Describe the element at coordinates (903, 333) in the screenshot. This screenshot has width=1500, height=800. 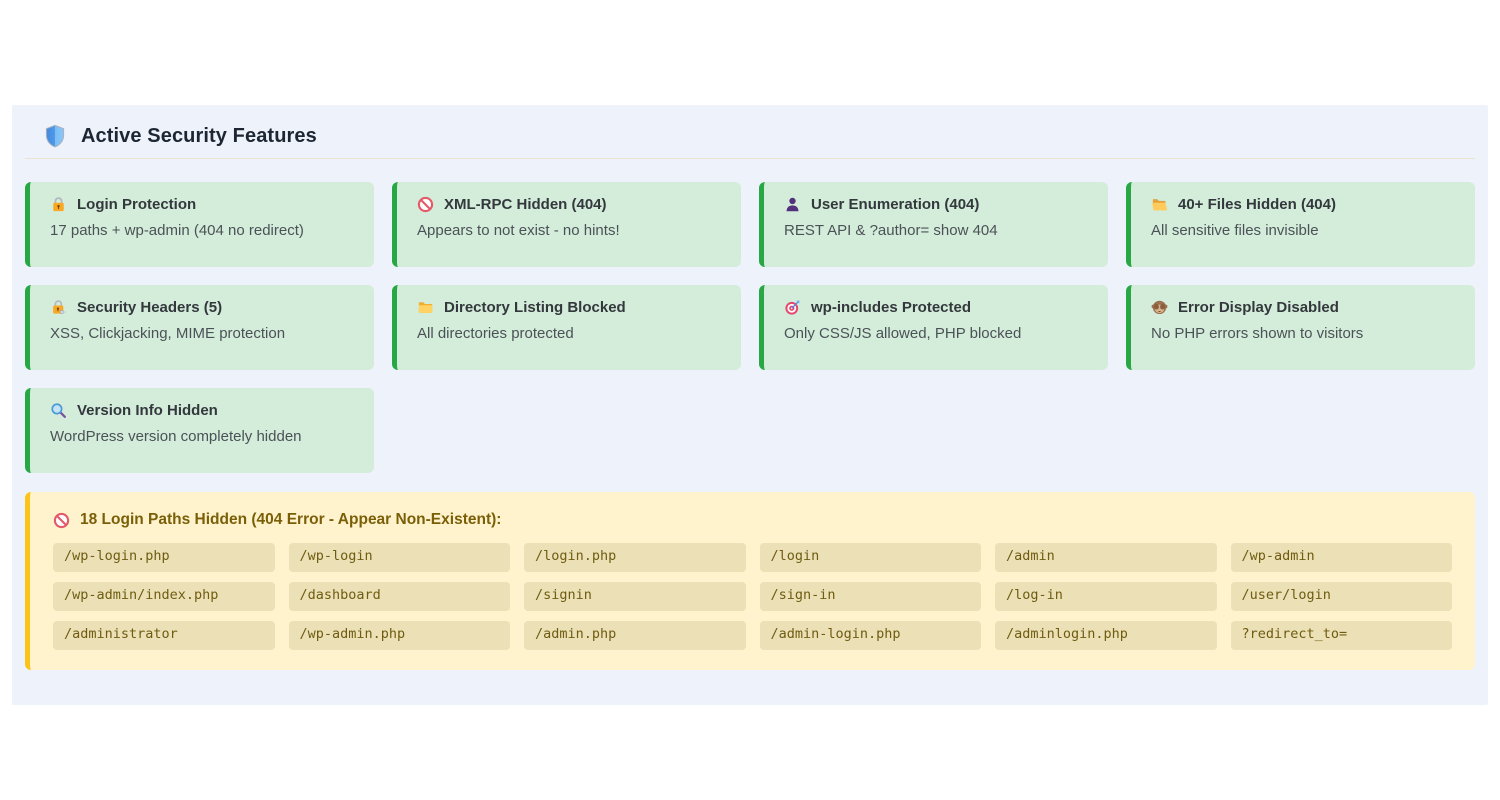
I see `feature-card-subtitle: Only CSS/JS allowed, PHP blocked` at that location.